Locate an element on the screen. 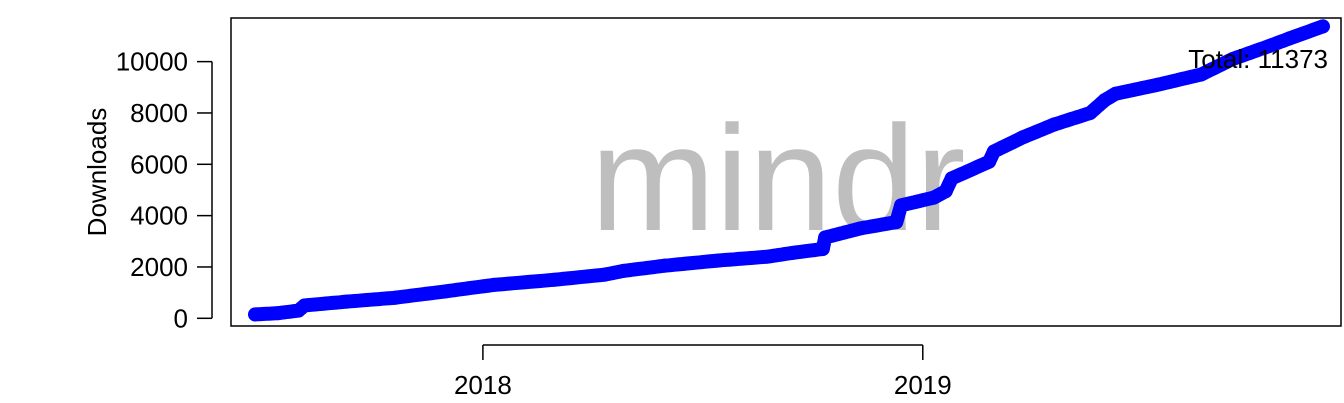 This screenshot has width=1344, height=403. y-axis-title: Downloads is located at coordinates (97, 172).